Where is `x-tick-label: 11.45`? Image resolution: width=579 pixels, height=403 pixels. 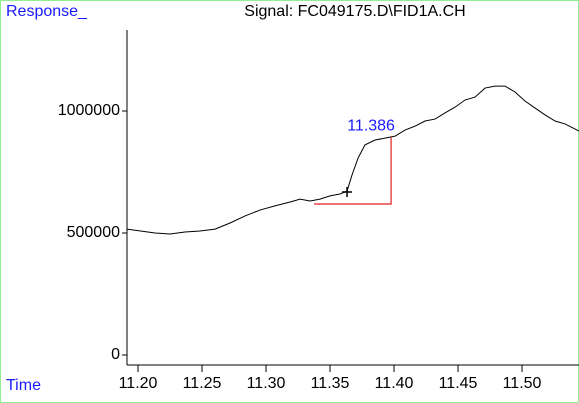
x-tick-label: 11.45 is located at coordinates (458, 383).